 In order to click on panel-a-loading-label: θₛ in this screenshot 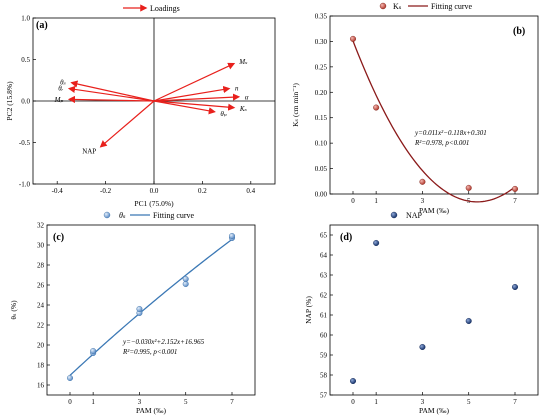, I will do `click(63, 82)`.